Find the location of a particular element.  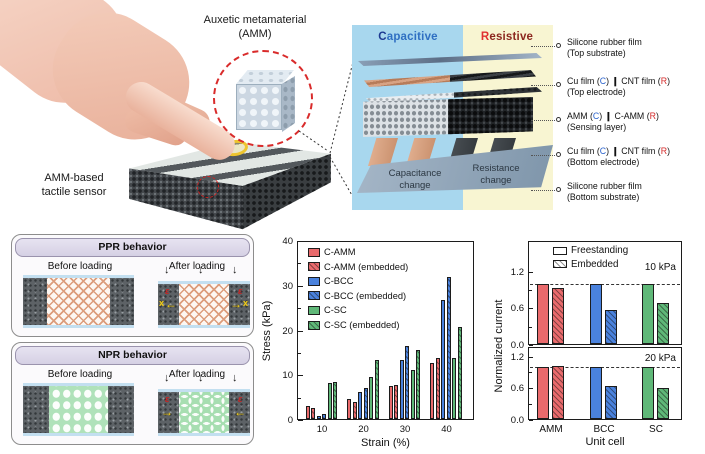

stack-label: Silicone rubber film (Top substrate) is located at coordinates (636, 47).